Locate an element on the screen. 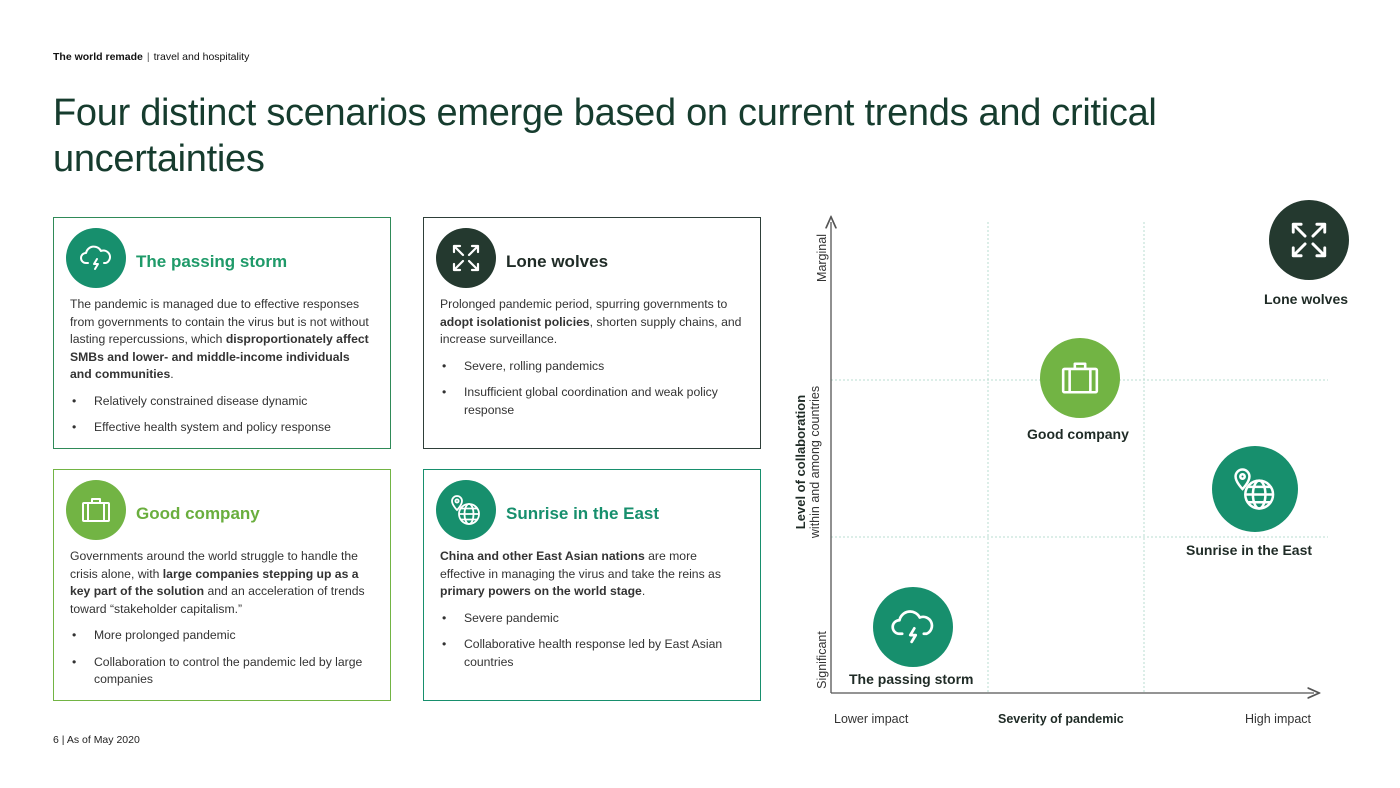  node-label-good-company: Good company is located at coordinates (1078, 434).